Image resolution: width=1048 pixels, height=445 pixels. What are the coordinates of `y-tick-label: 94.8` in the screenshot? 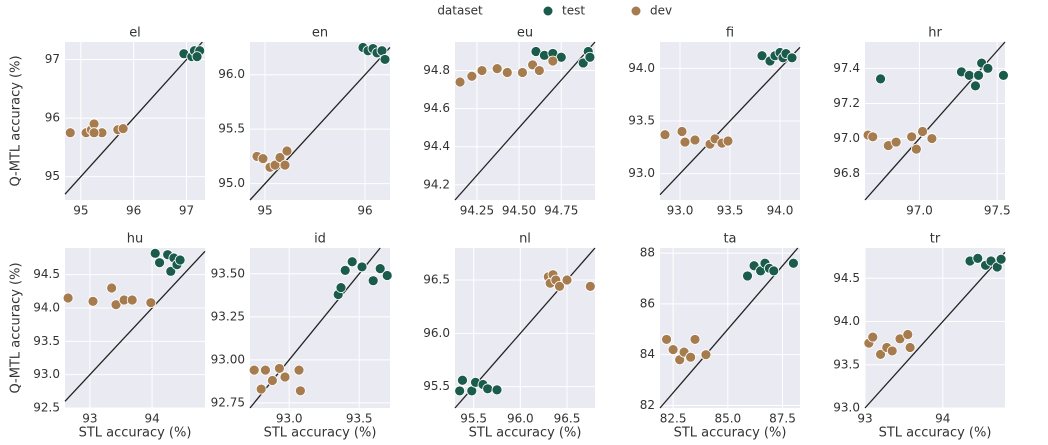 It's located at (436, 70).